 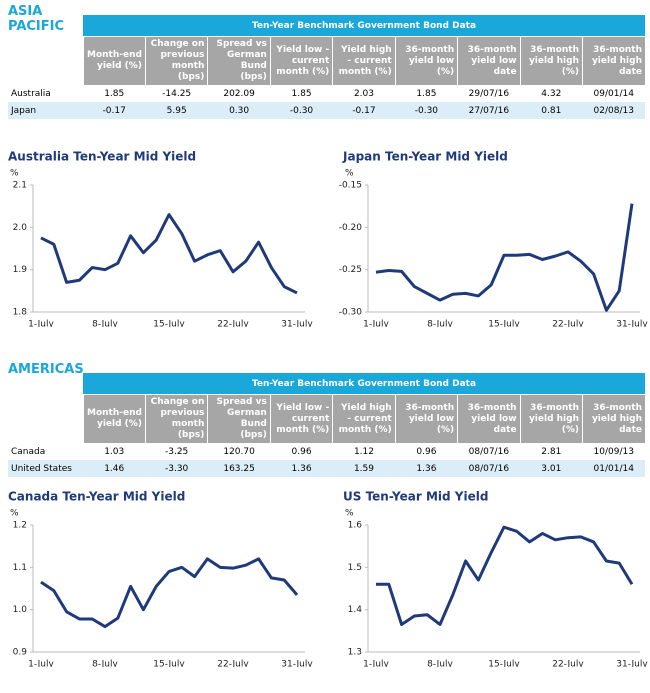 What do you see at coordinates (363, 451) in the screenshot?
I see `cell: 1.12` at bounding box center [363, 451].